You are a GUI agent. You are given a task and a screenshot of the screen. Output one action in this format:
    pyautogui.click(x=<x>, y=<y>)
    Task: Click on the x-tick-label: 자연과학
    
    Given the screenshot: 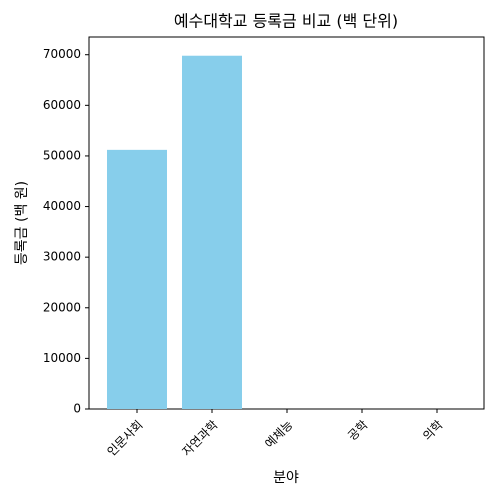 What is the action you would take?
    pyautogui.click(x=199, y=438)
    